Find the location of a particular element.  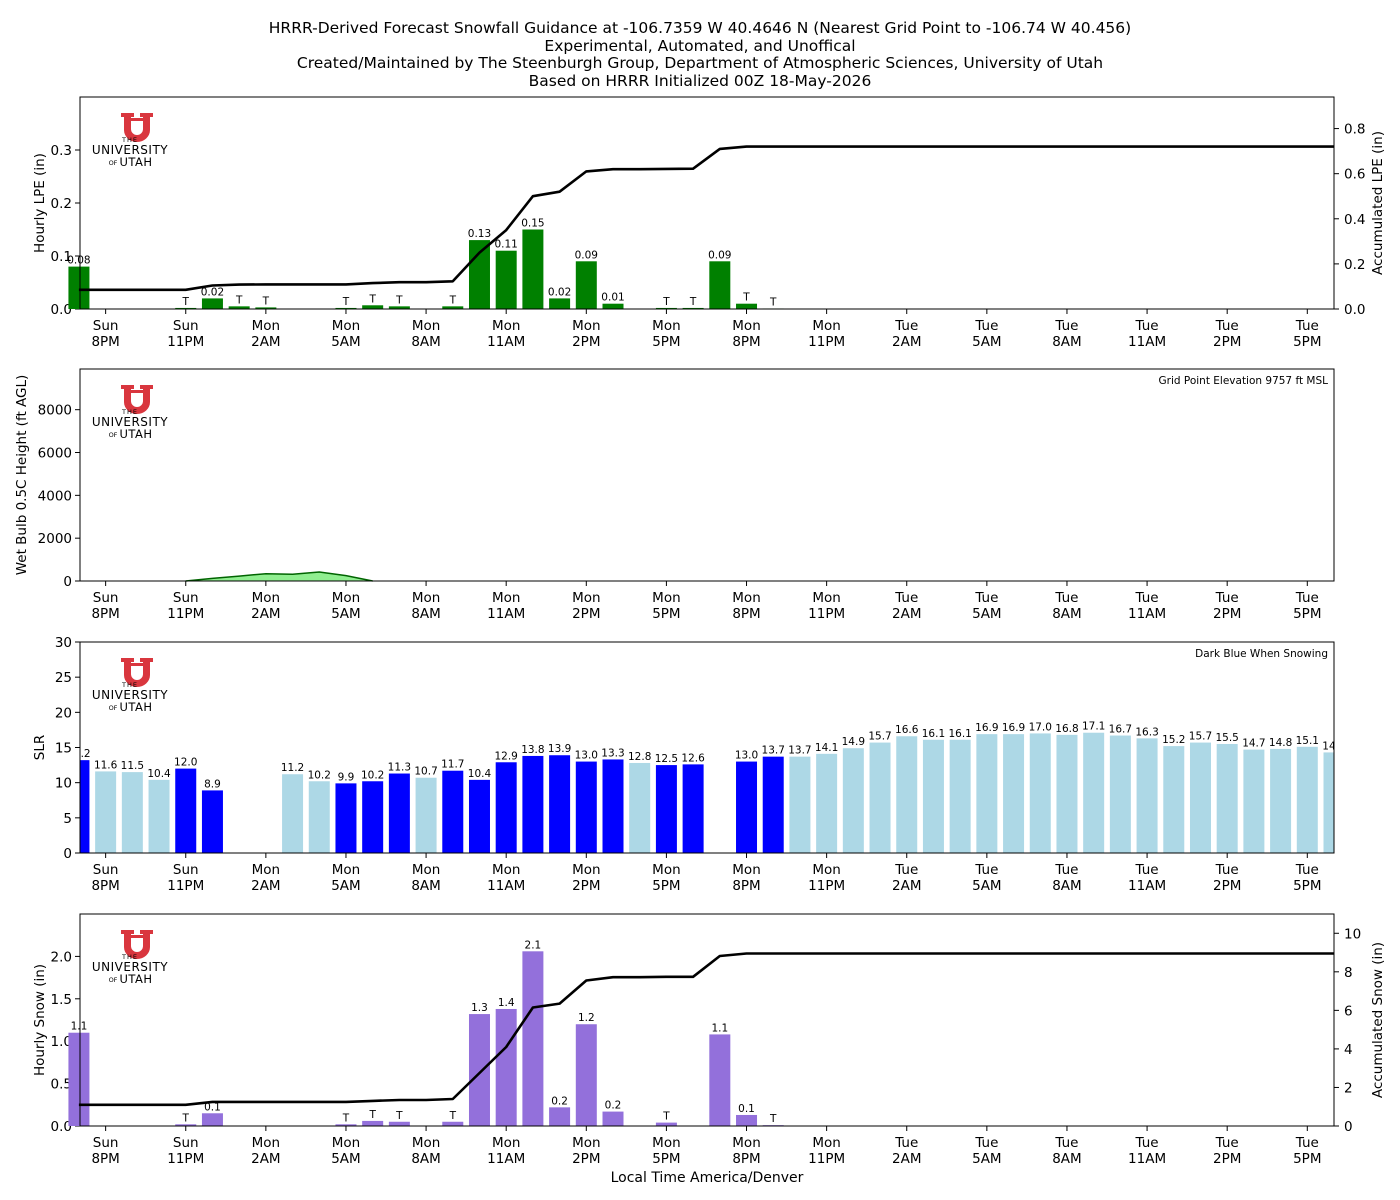

y-right-tick-label: 6 is located at coordinates (1348, 1011).